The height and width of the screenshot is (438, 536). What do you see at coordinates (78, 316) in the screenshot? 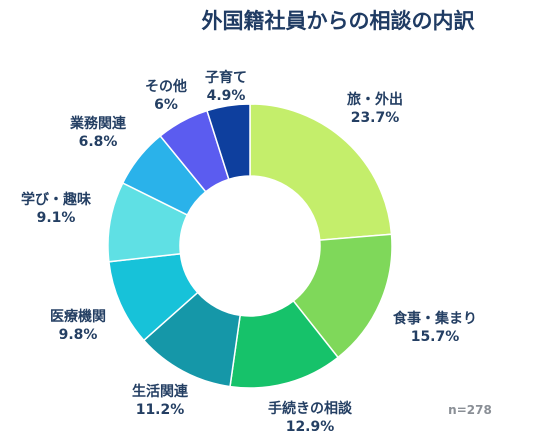
I see `slice-label-5: 医療機関` at bounding box center [78, 316].